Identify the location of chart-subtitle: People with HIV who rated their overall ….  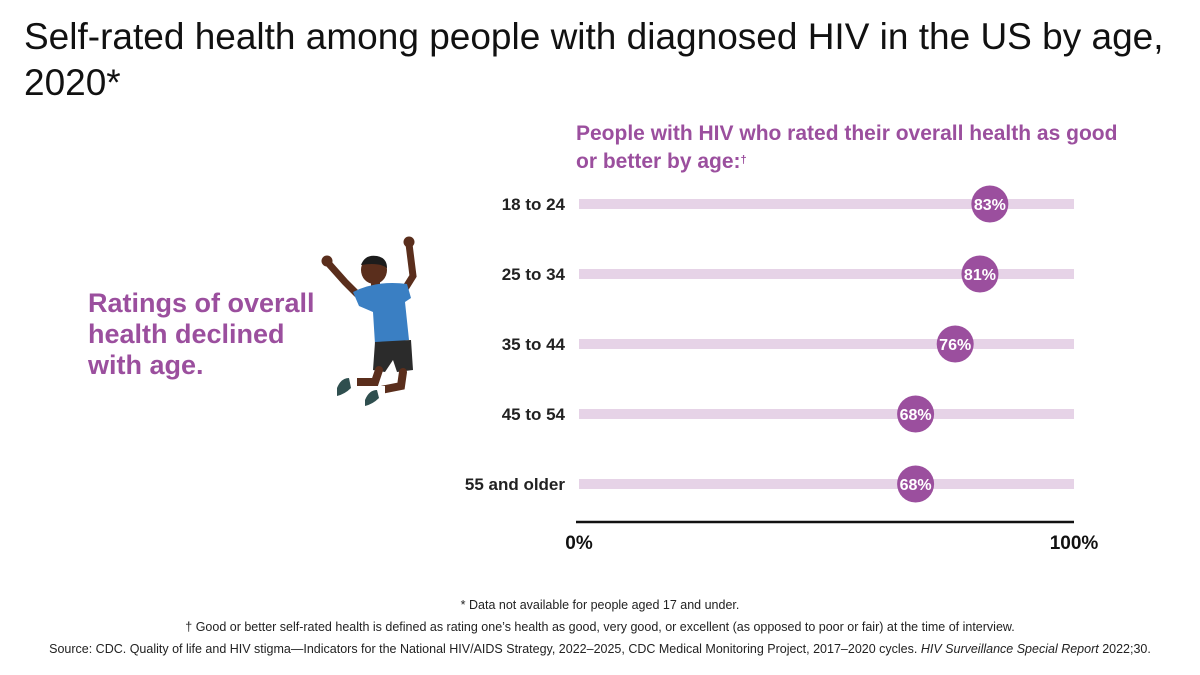
(856, 148).